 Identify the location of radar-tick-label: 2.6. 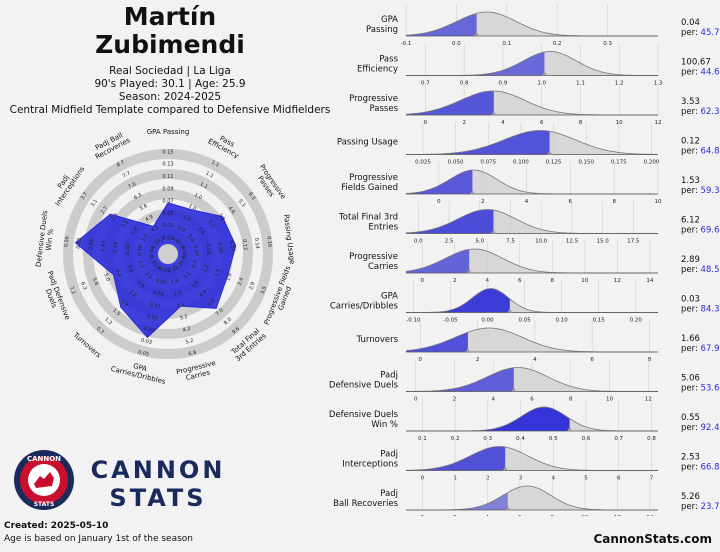
(141, 285).